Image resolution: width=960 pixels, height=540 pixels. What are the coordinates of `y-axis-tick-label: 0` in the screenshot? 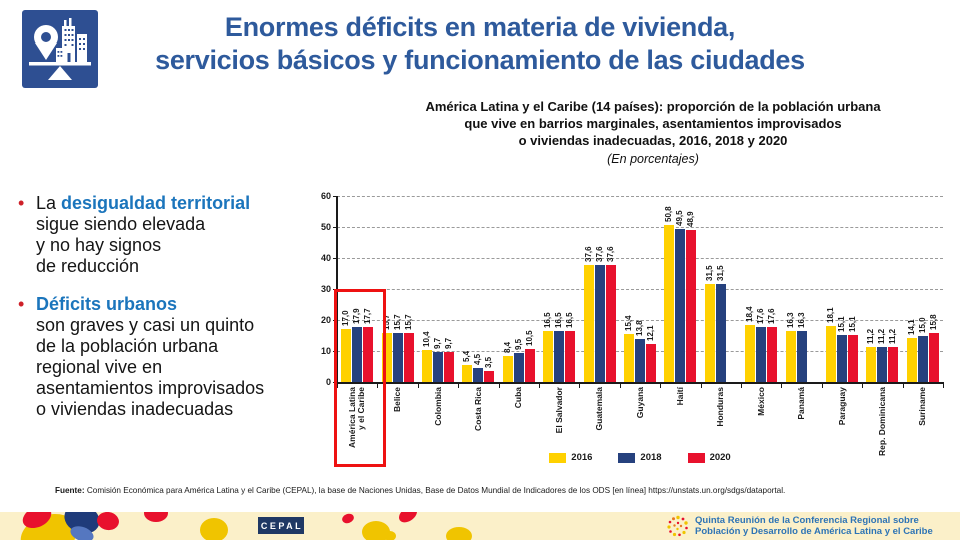 It's located at (328, 382).